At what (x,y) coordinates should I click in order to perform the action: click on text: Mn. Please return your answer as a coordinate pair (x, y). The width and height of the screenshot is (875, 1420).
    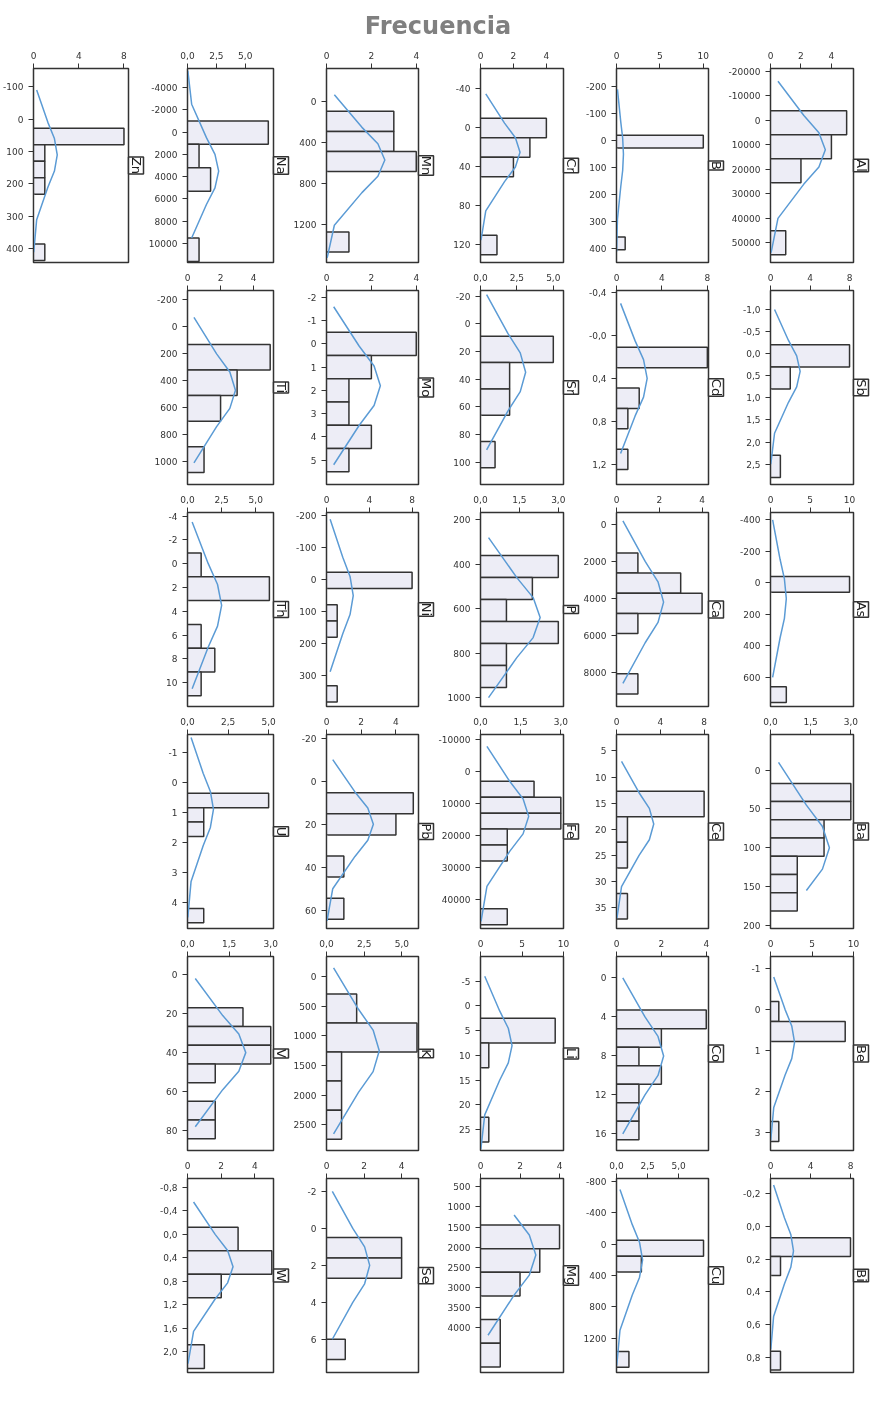
    Looking at the image, I should click on (426, 165).